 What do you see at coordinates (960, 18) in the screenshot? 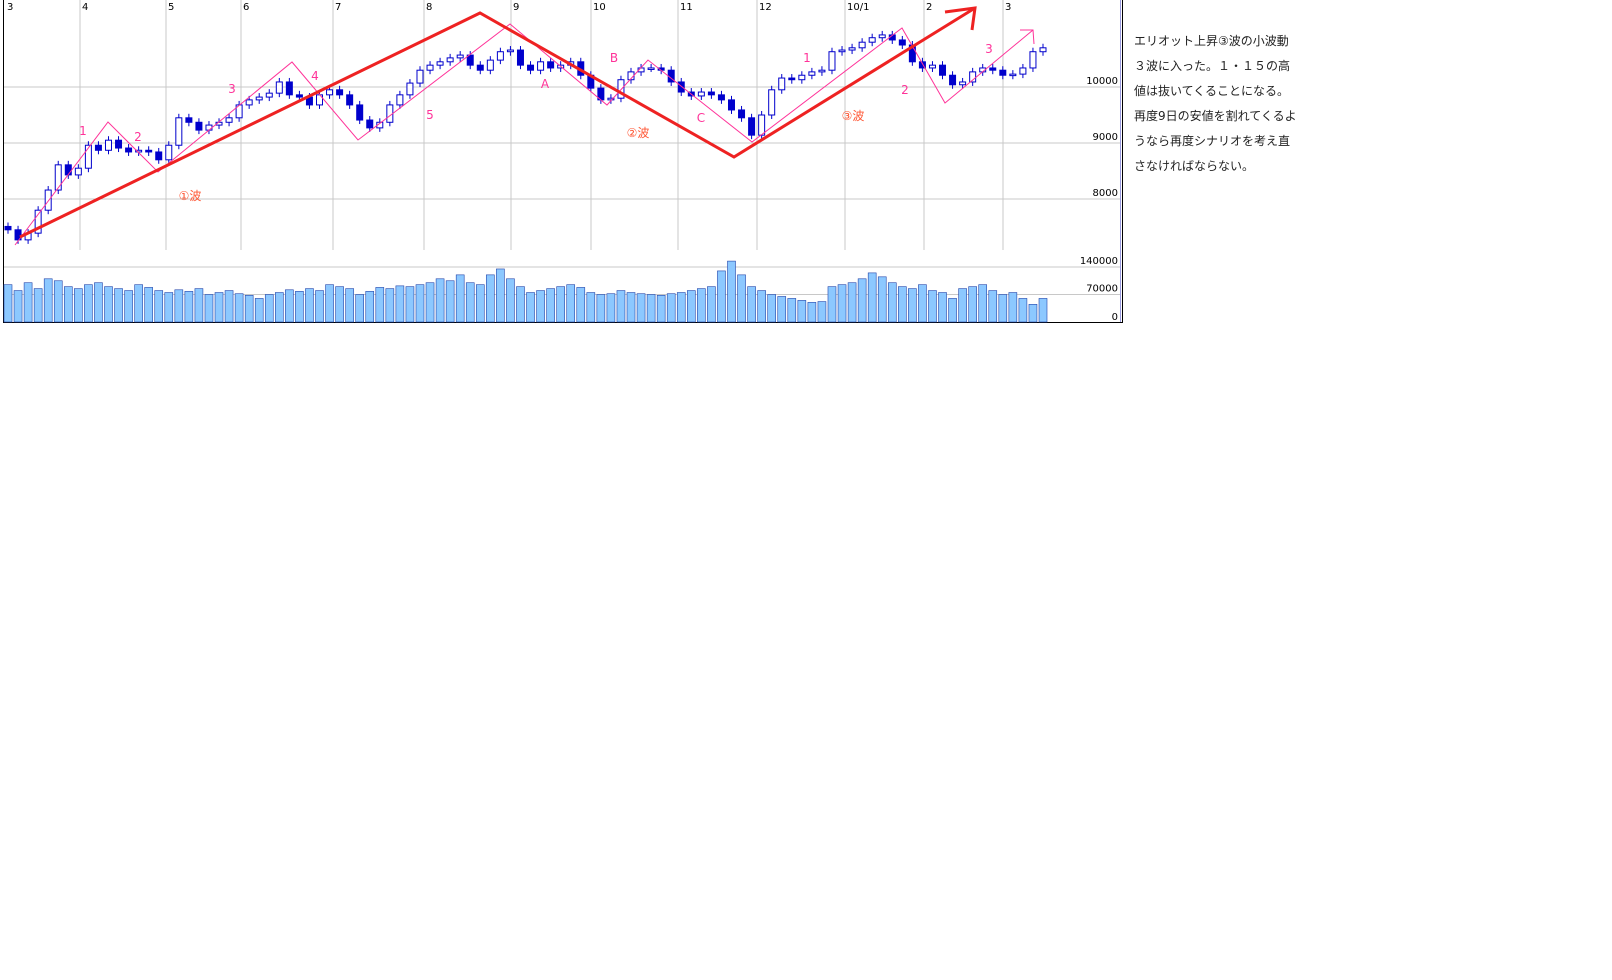
I see `main-wave-arrowhead` at bounding box center [960, 18].